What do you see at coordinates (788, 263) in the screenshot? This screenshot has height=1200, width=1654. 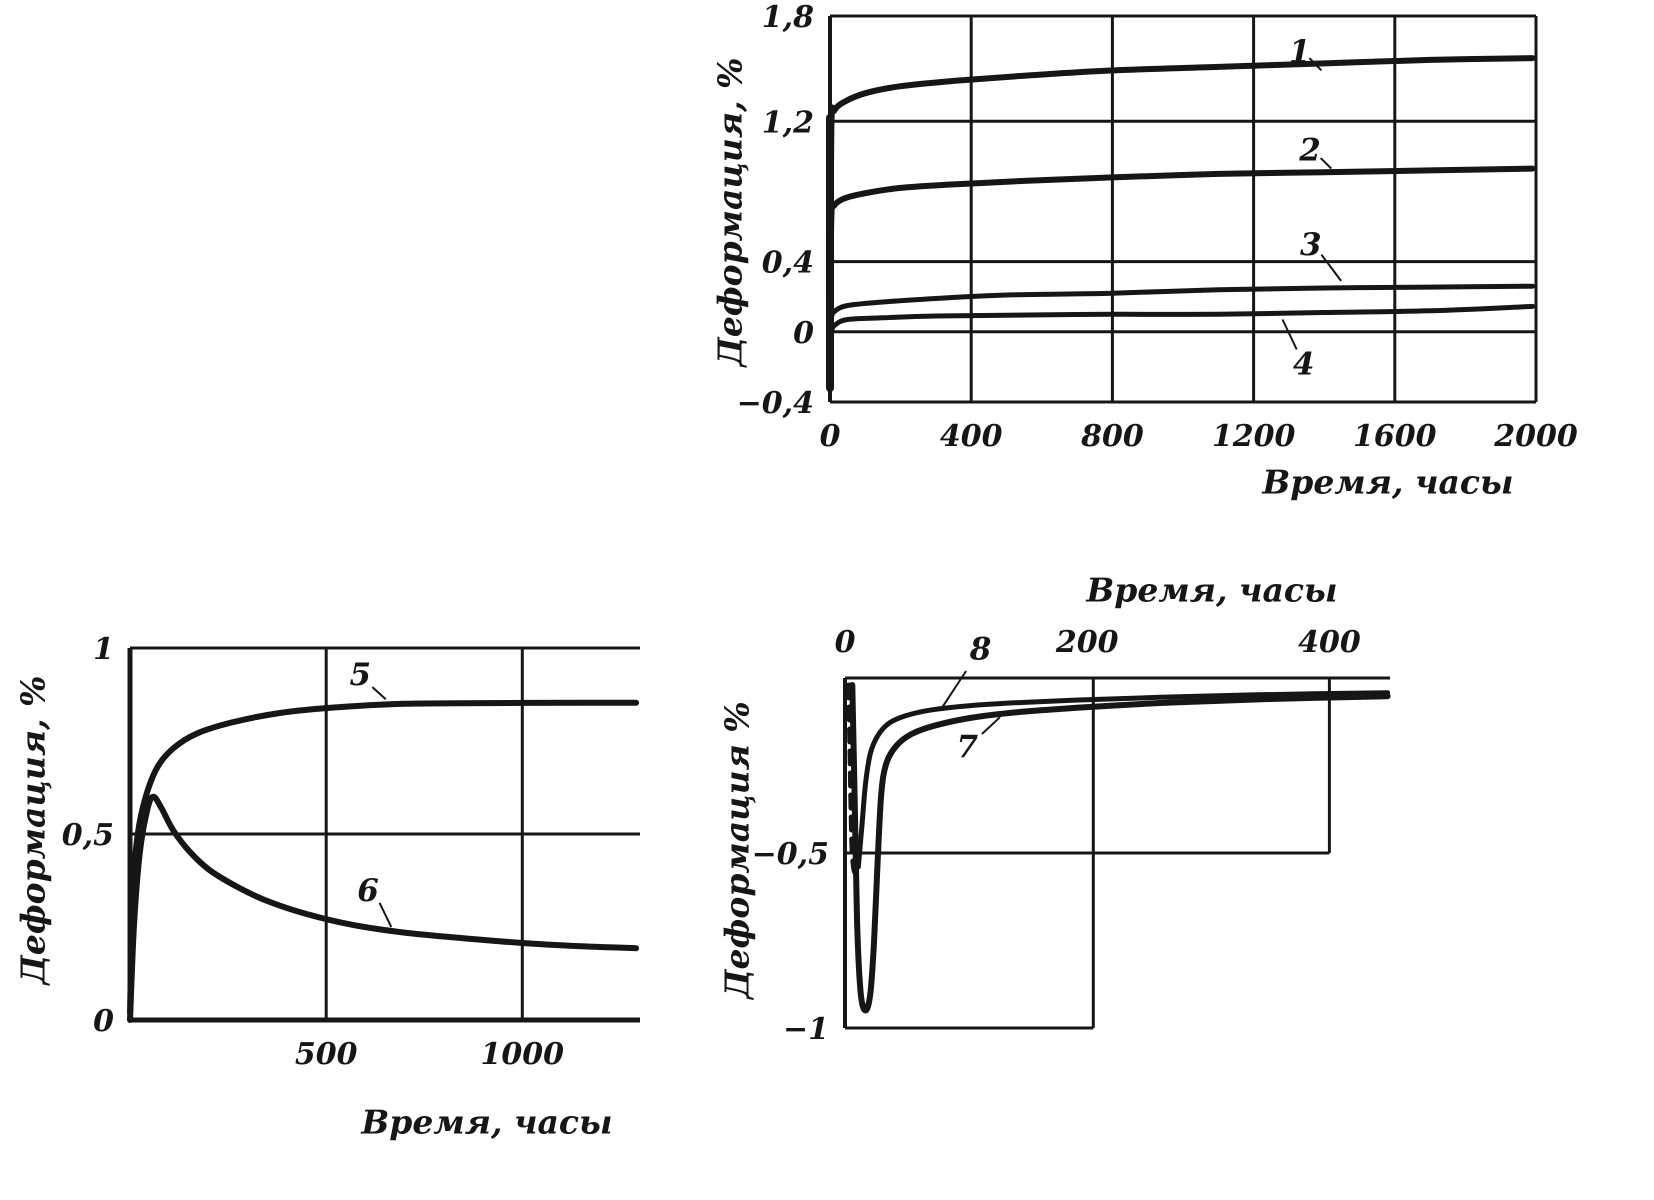 I see `y-tick-label: 0,4` at bounding box center [788, 263].